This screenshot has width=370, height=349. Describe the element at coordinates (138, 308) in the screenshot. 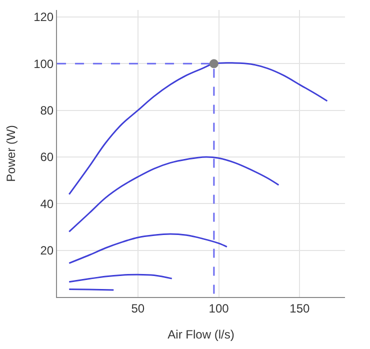

I see `x-tick-label: 50` at that location.